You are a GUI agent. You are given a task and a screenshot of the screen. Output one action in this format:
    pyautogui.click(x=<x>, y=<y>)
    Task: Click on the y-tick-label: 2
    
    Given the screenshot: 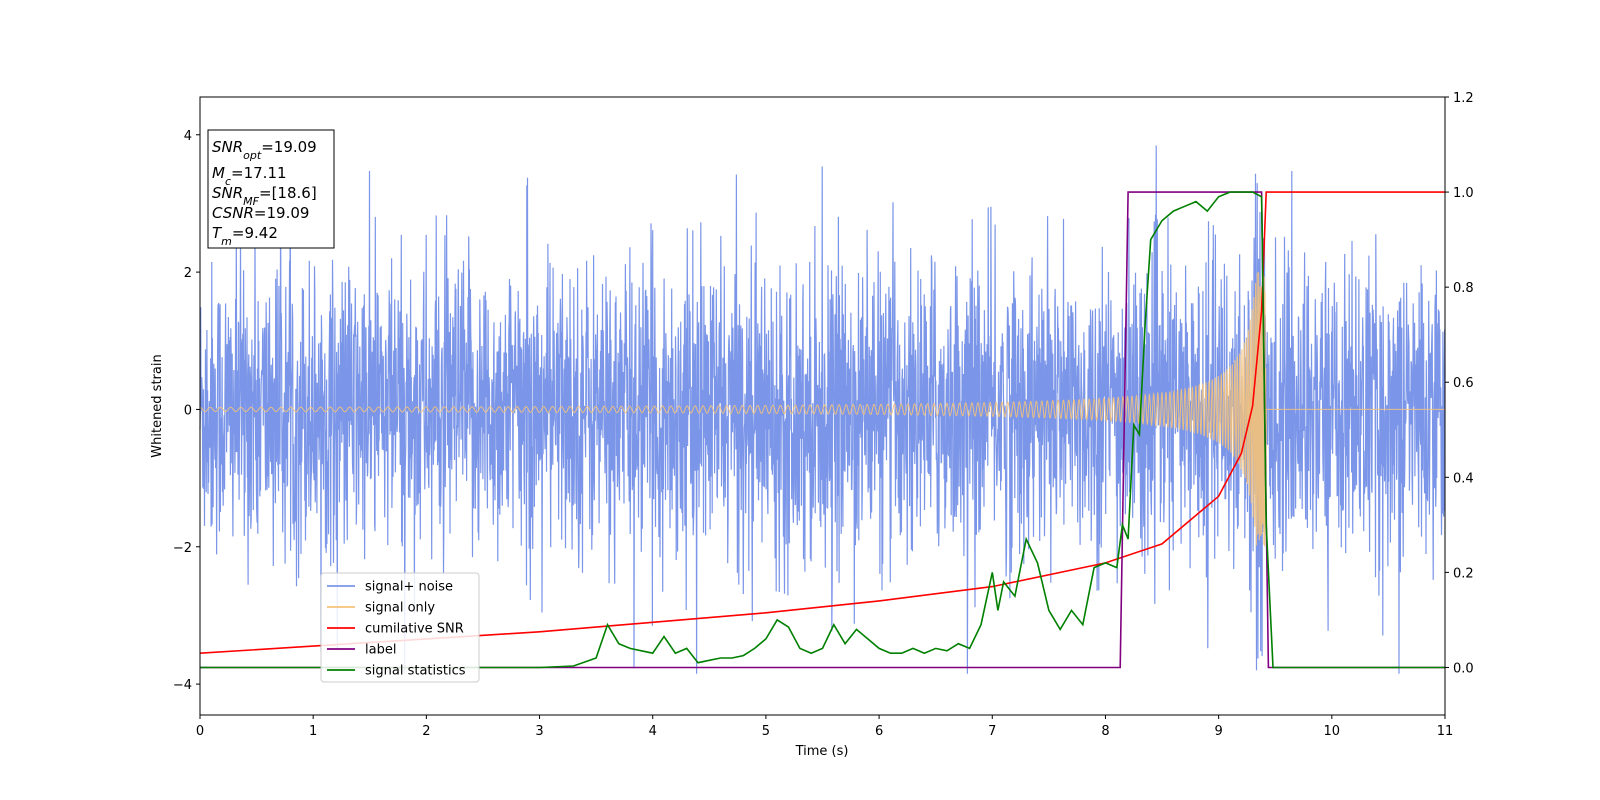 What is the action you would take?
    pyautogui.click(x=188, y=273)
    